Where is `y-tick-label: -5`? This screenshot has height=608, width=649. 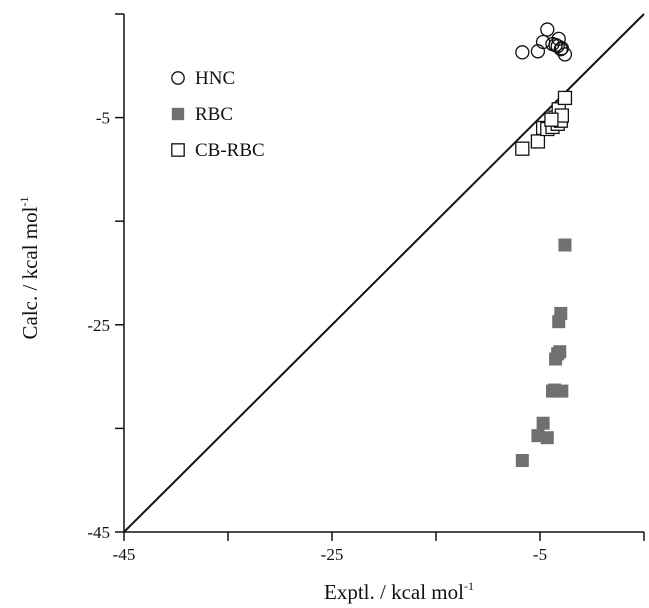 y-tick-label: -5 is located at coordinates (103, 118).